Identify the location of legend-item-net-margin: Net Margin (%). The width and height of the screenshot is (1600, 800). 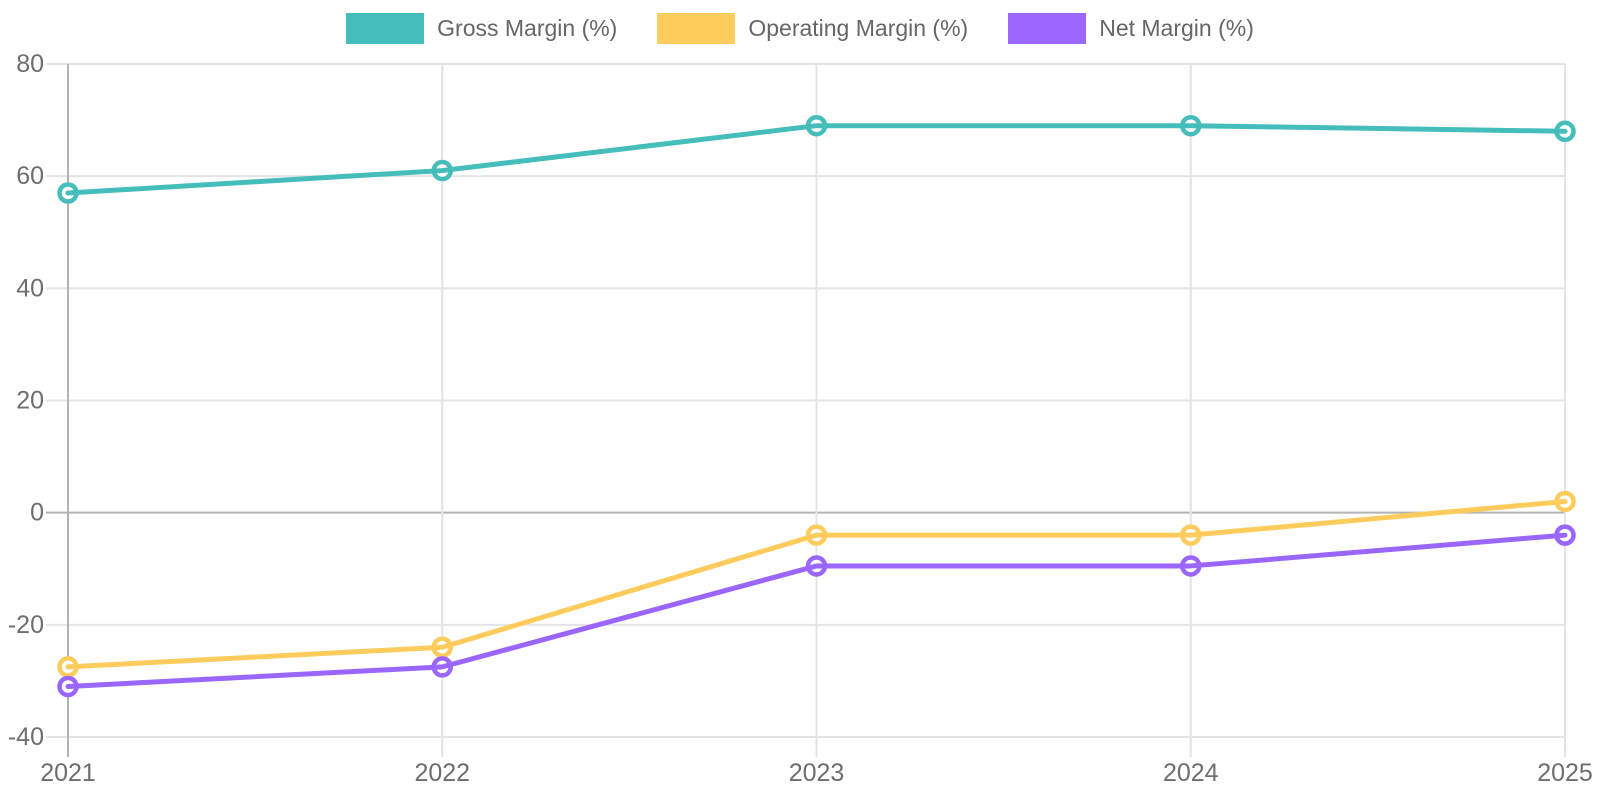
(1131, 28).